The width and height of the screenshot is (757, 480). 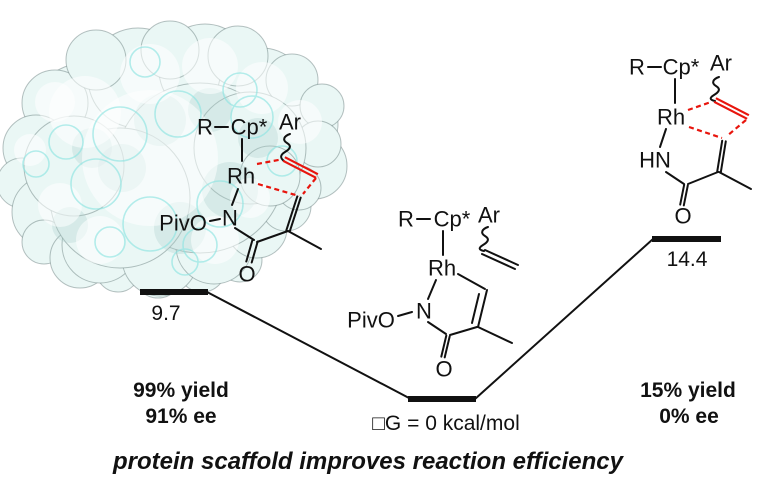 I want to click on energy-level-bar-left, so click(x=174, y=292).